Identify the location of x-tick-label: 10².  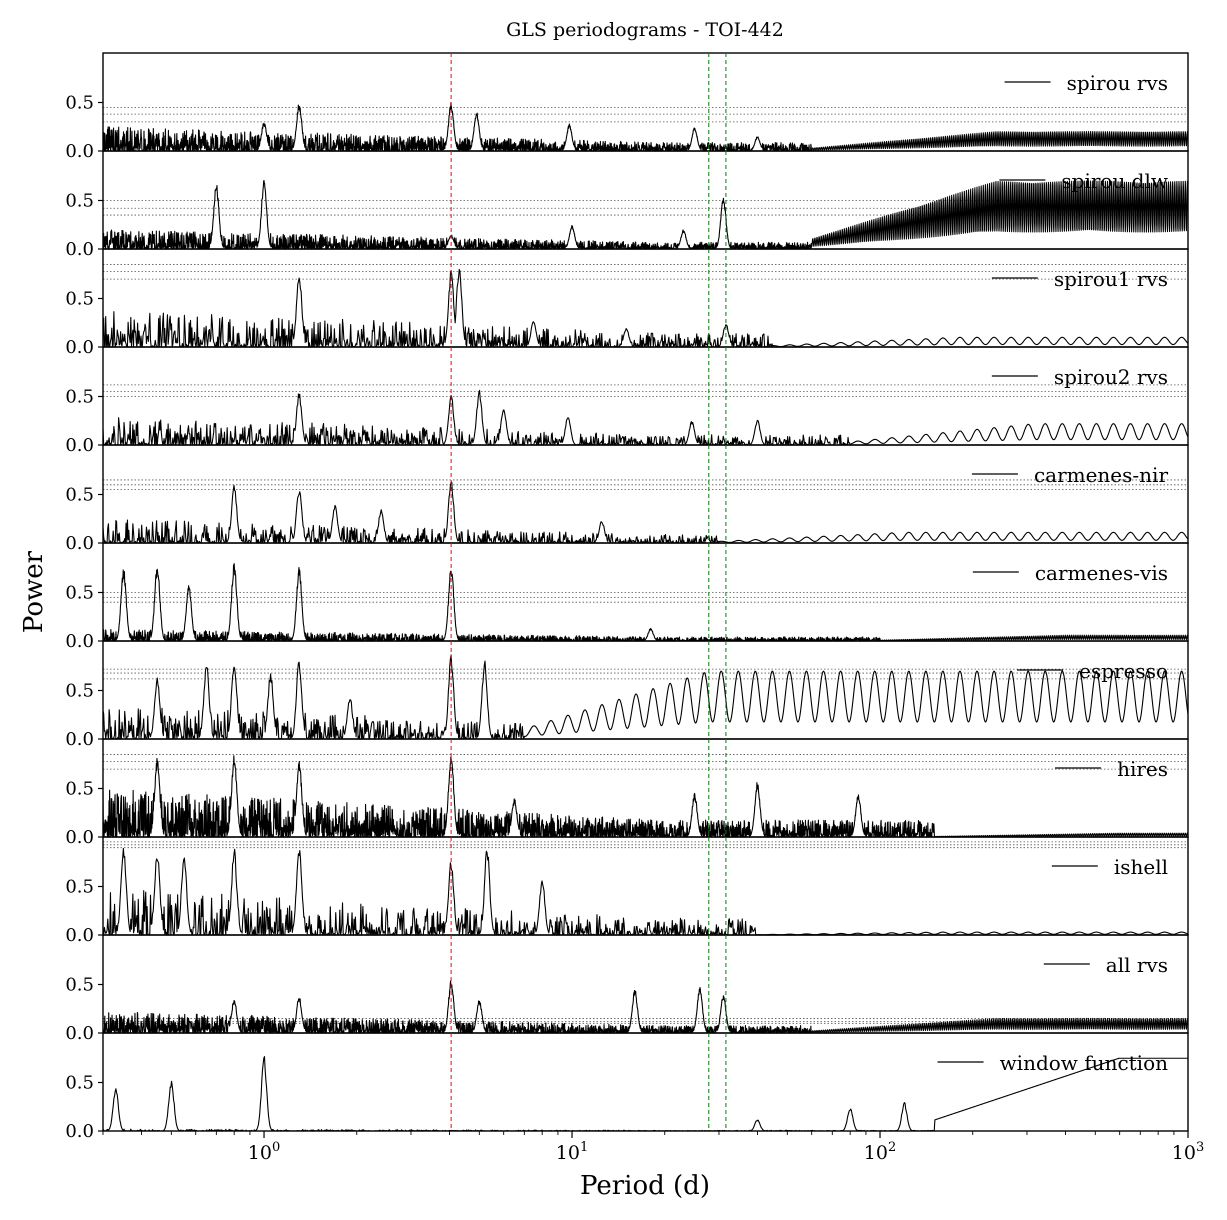
(880, 1152).